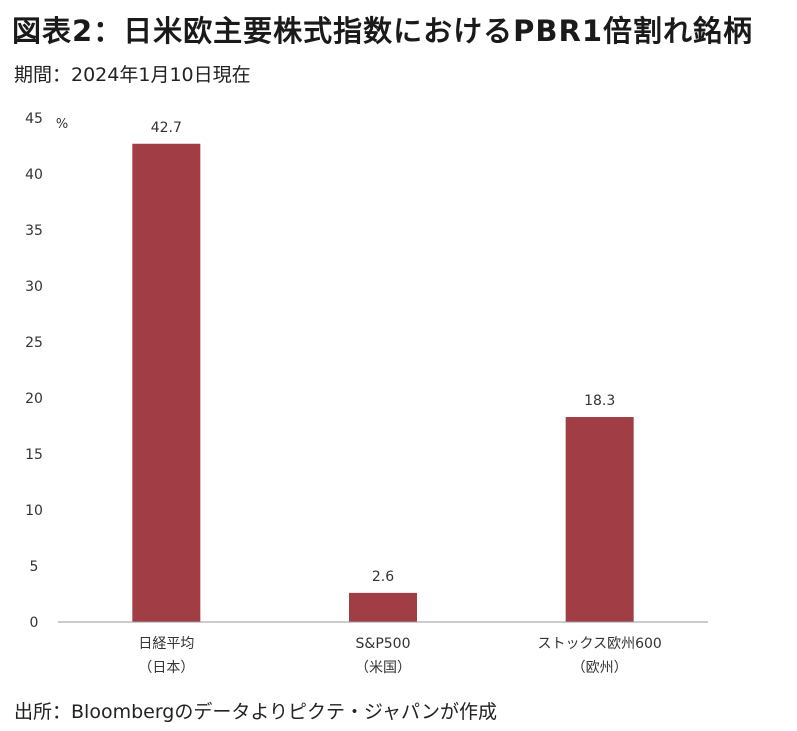 The width and height of the screenshot is (797, 731). What do you see at coordinates (383, 31) in the screenshot?
I see `chart-title: 図表2：日米欧主要株式指数におけるPBR1倍割れ銘柄` at bounding box center [383, 31].